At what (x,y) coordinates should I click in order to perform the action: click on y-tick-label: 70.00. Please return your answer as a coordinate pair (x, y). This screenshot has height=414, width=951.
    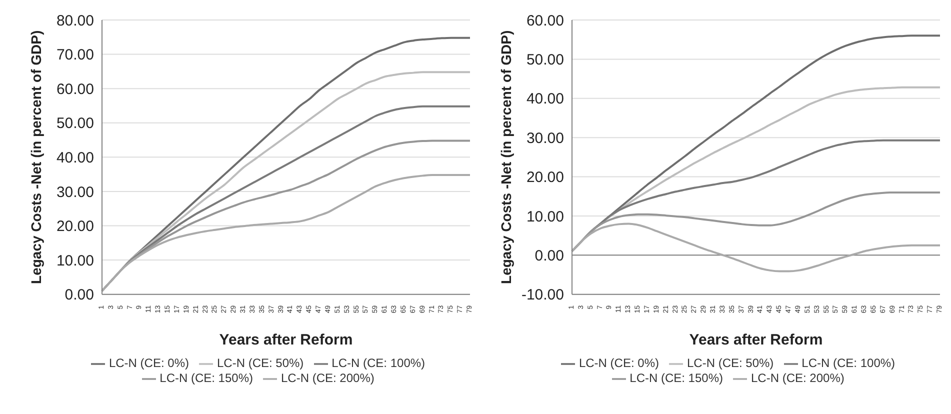
    Looking at the image, I should click on (75, 55).